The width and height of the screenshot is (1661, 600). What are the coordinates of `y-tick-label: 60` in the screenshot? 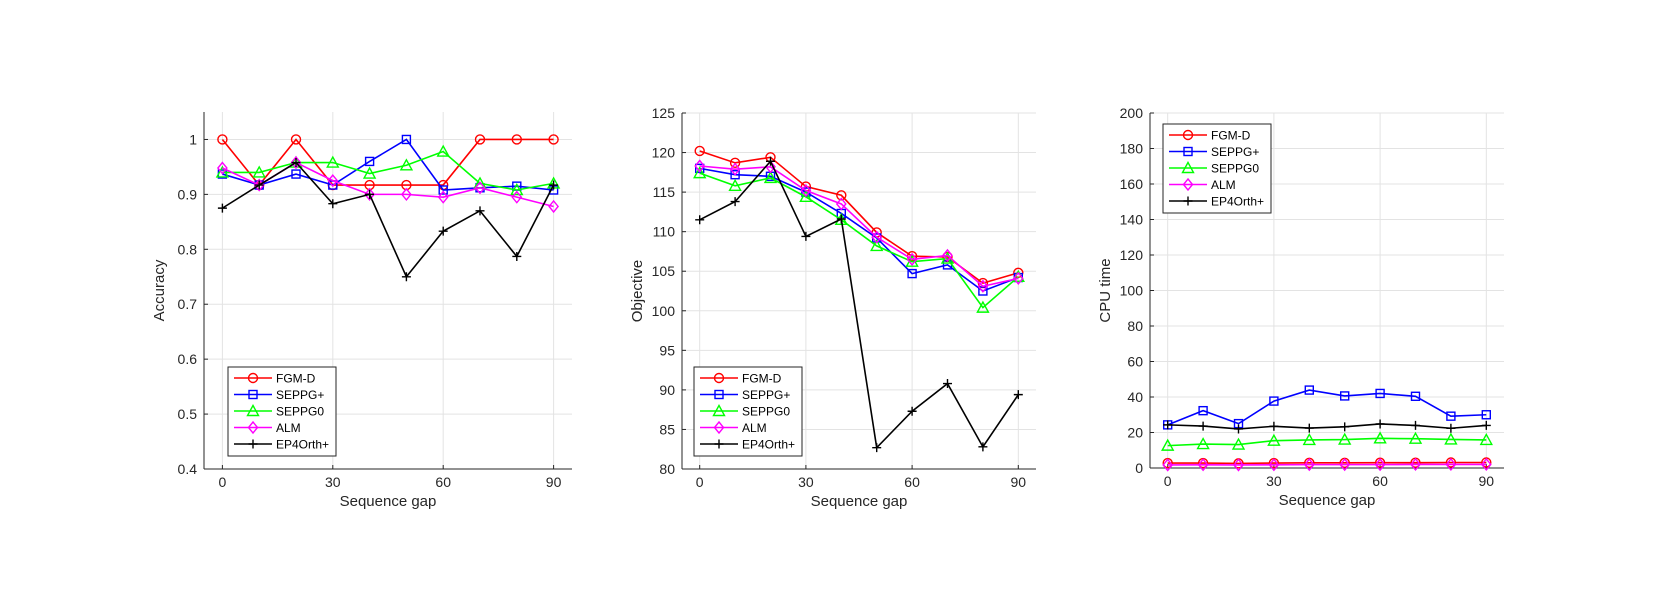 It's located at (1135, 362).